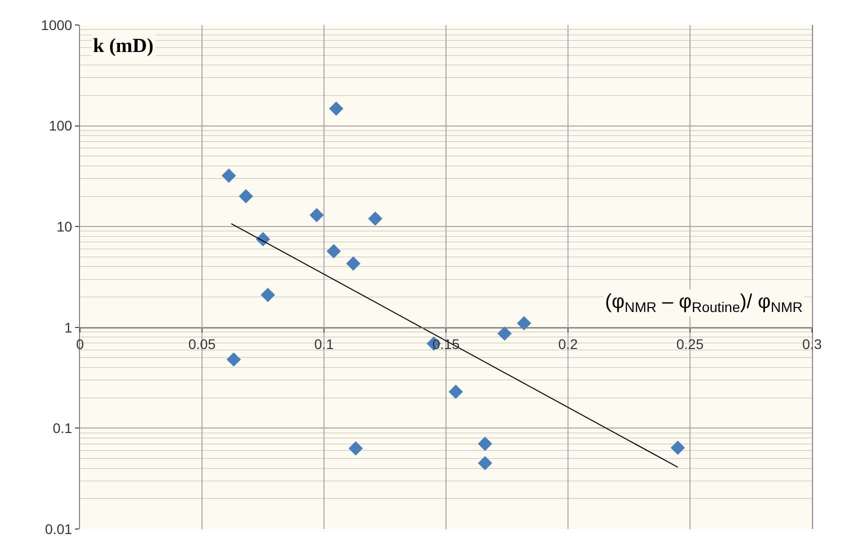 The image size is (842, 549). What do you see at coordinates (64, 226) in the screenshot?
I see `y-tick-label: 10` at bounding box center [64, 226].